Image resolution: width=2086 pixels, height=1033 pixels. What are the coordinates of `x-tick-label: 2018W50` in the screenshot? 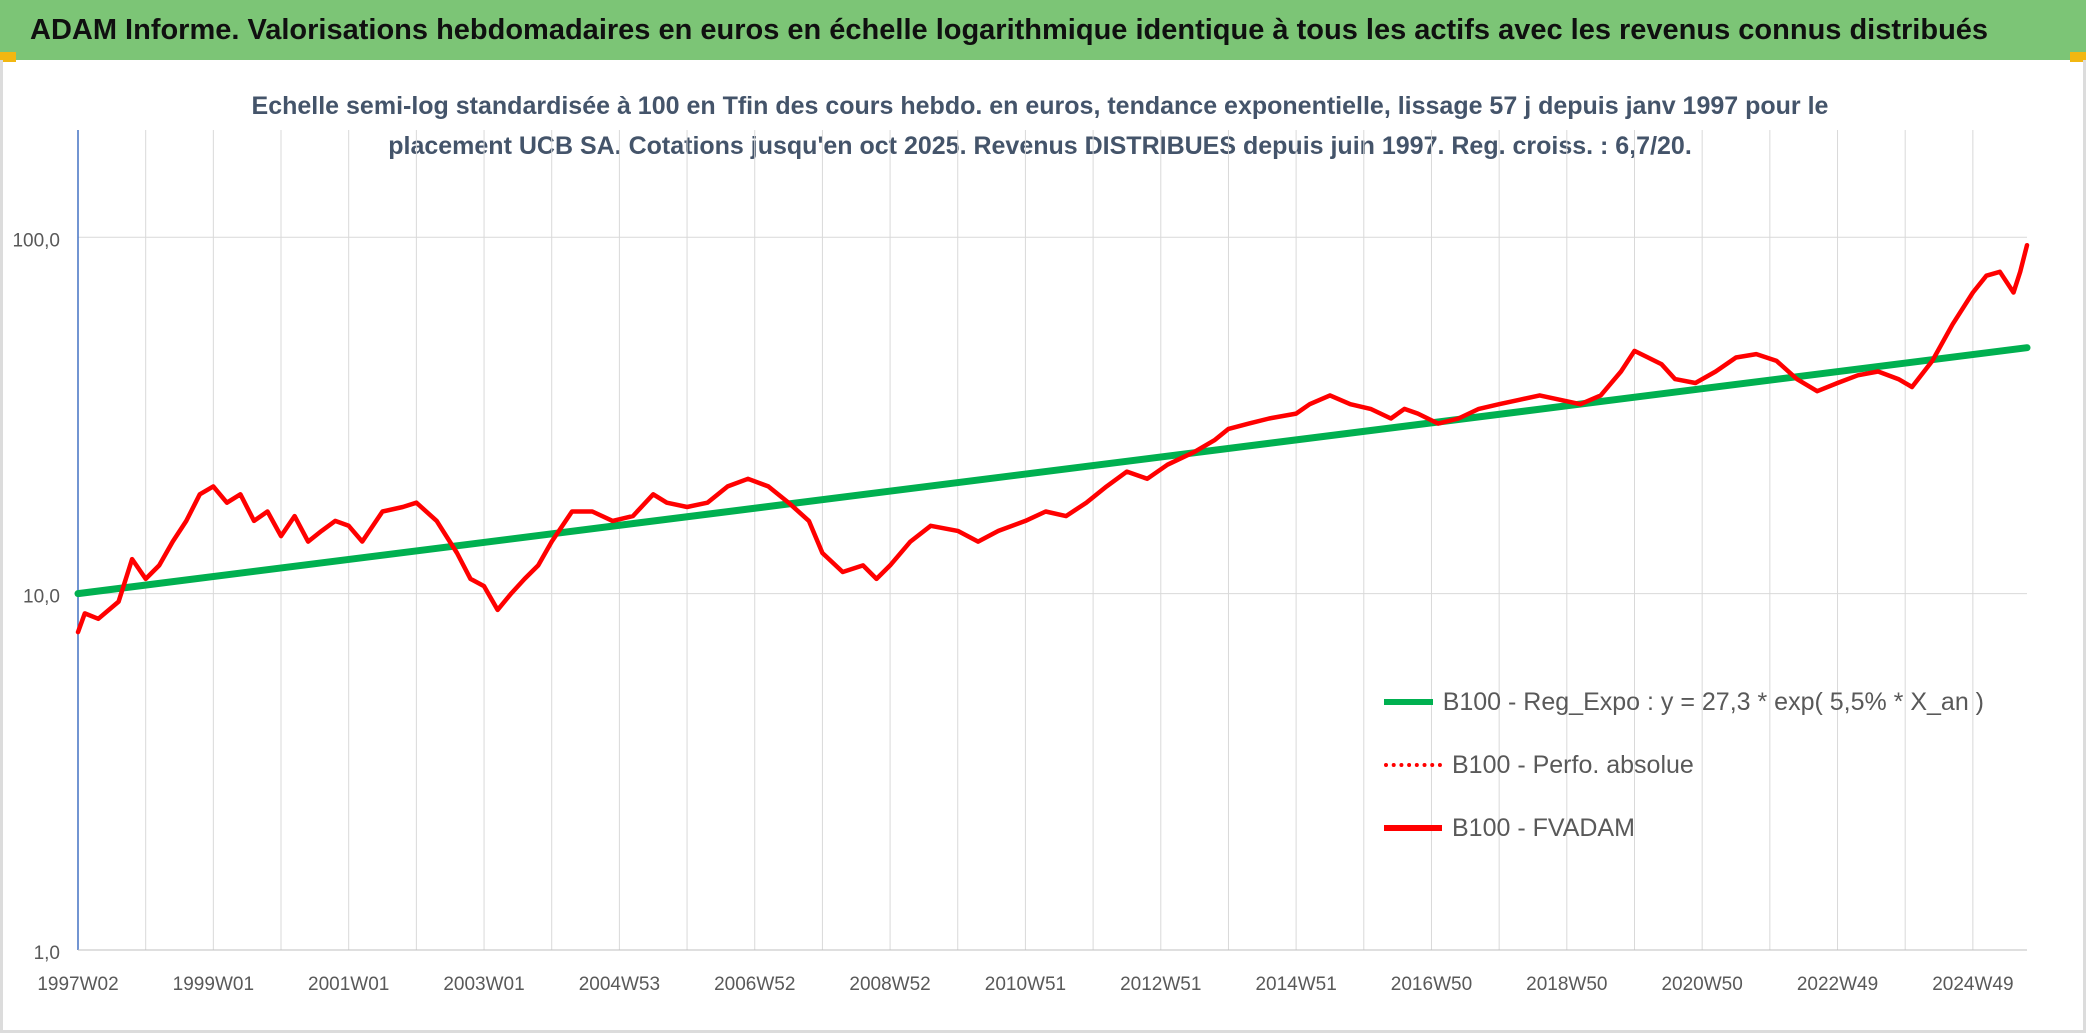 It's located at (1566, 984).